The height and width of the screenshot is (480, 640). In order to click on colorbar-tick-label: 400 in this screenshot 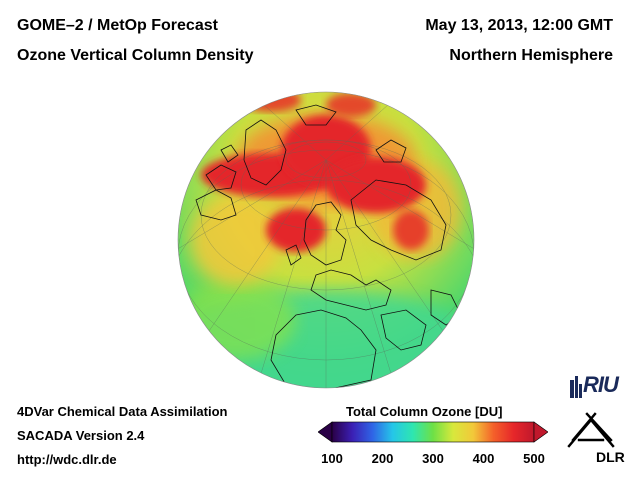, I will do `click(483, 458)`.